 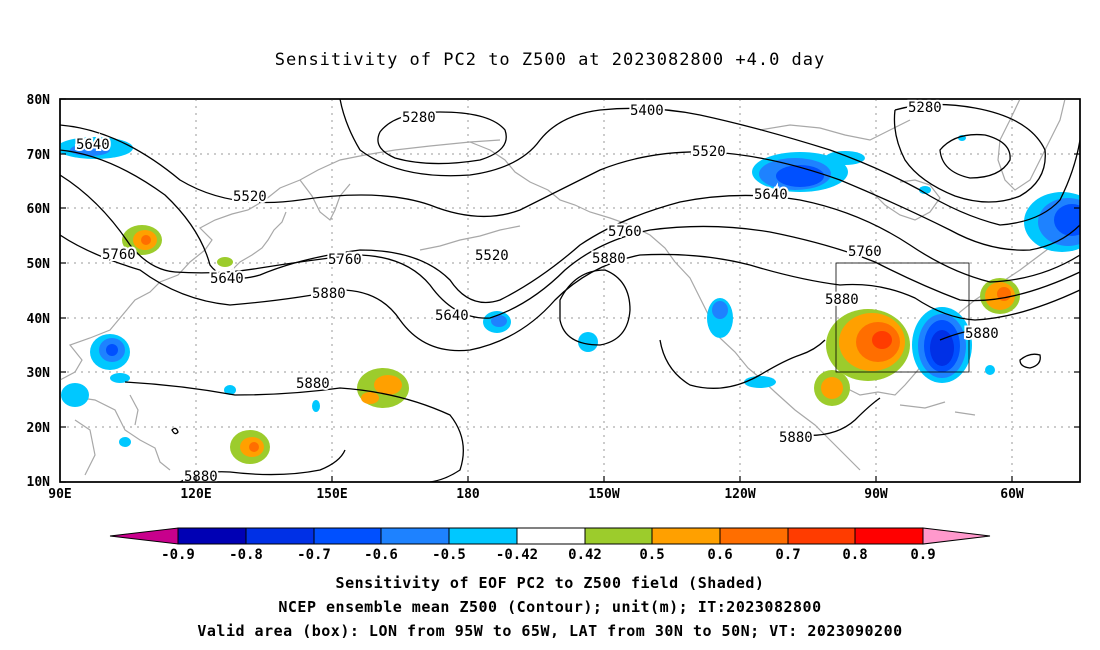 I want to click on contour-label-5400: 5400, so click(x=647, y=111).